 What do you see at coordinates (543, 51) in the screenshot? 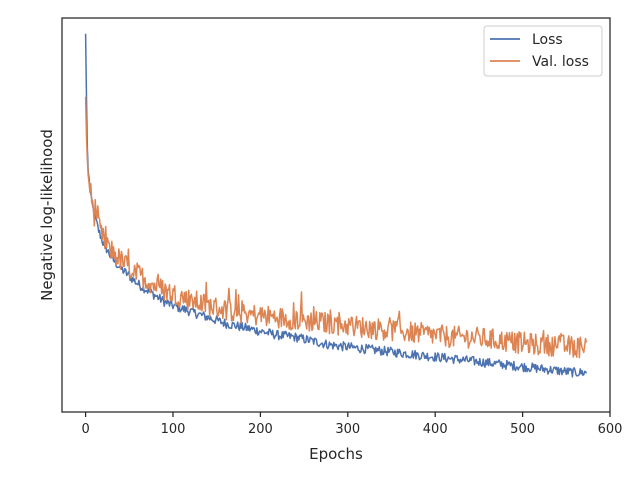
I see `legend: Loss Val. loss` at bounding box center [543, 51].